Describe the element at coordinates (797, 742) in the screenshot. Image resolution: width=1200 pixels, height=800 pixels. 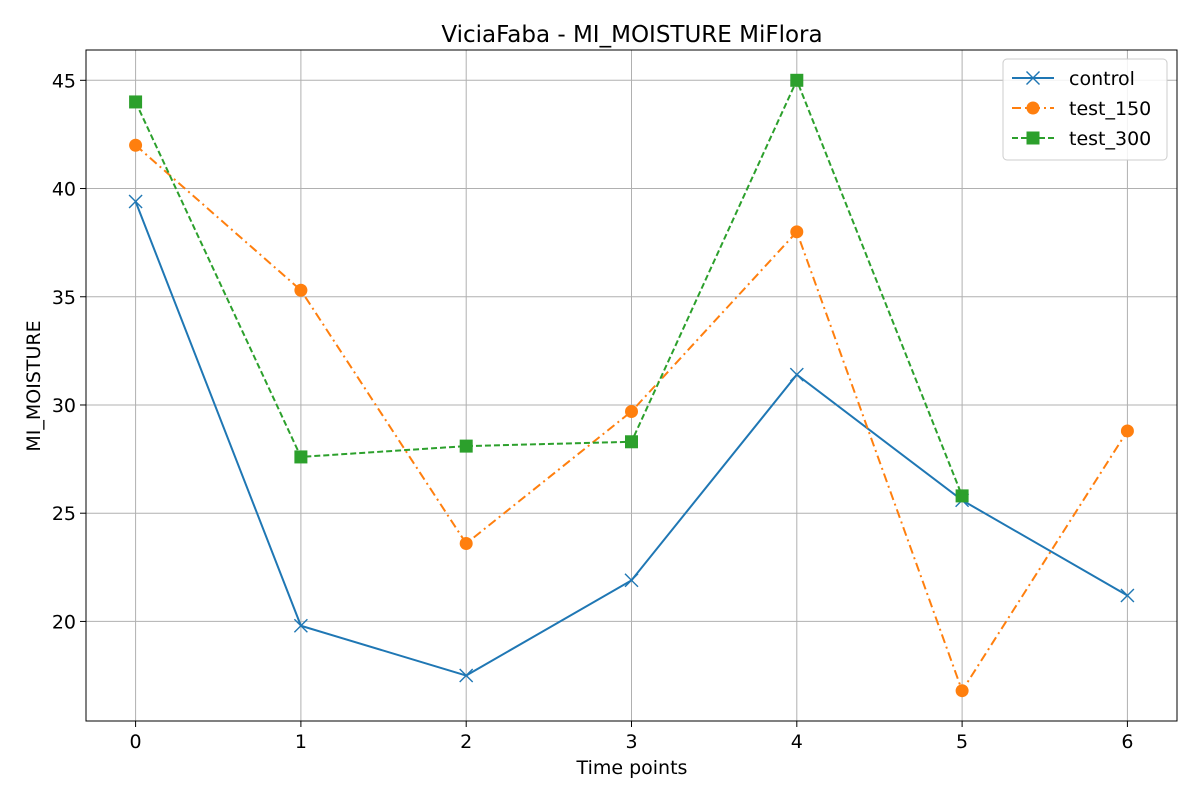
I see `x-tick-label: 4` at that location.